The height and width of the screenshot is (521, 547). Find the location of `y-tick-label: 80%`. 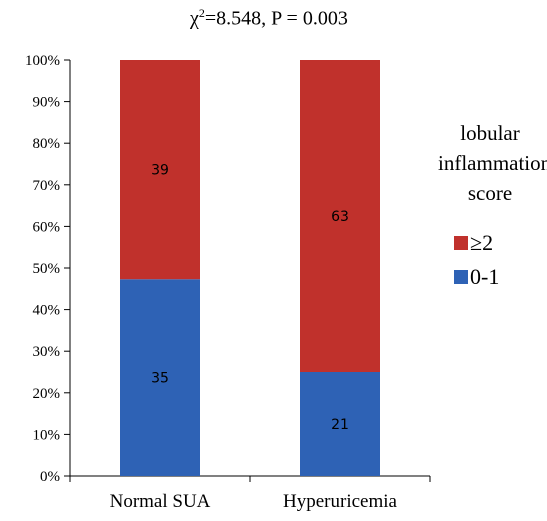

y-tick-label: 80% is located at coordinates (47, 144).